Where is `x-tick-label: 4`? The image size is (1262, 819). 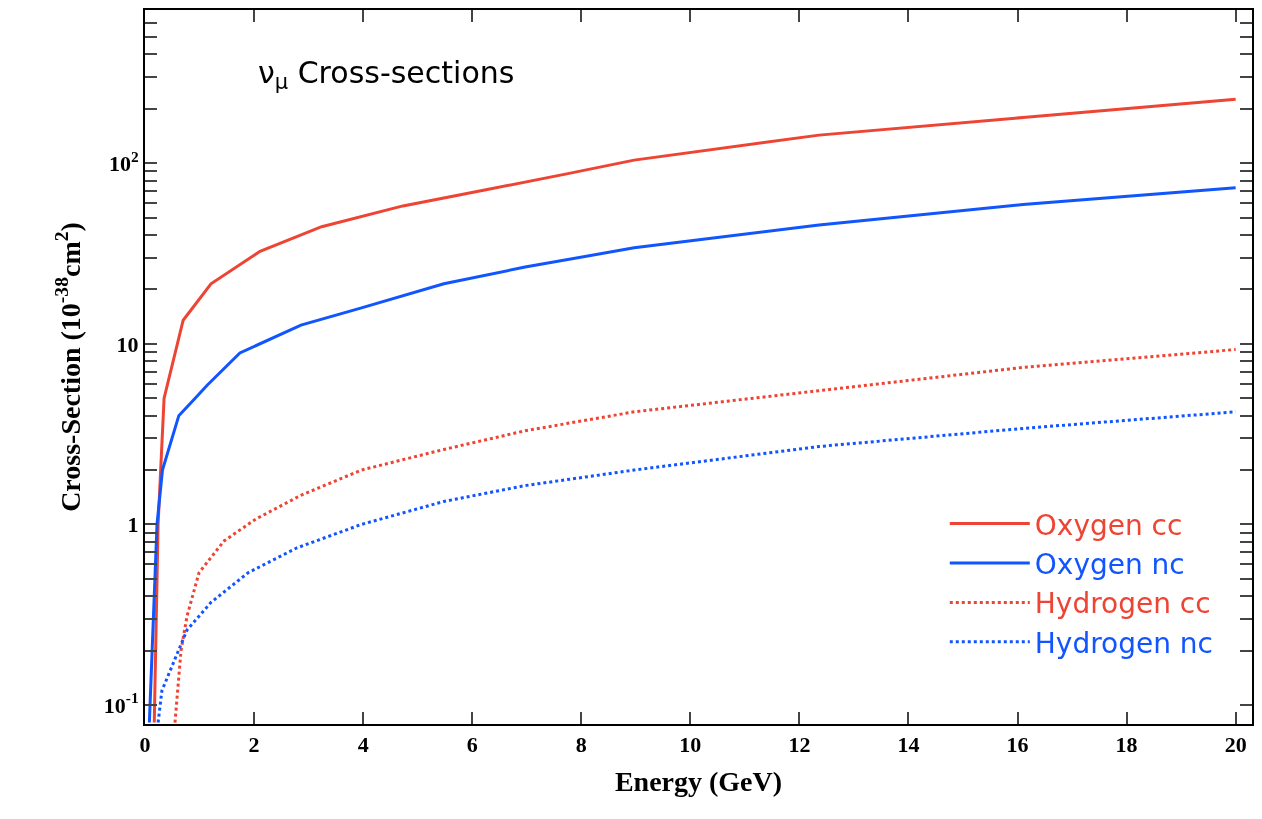
x-tick-label: 4 is located at coordinates (363, 745).